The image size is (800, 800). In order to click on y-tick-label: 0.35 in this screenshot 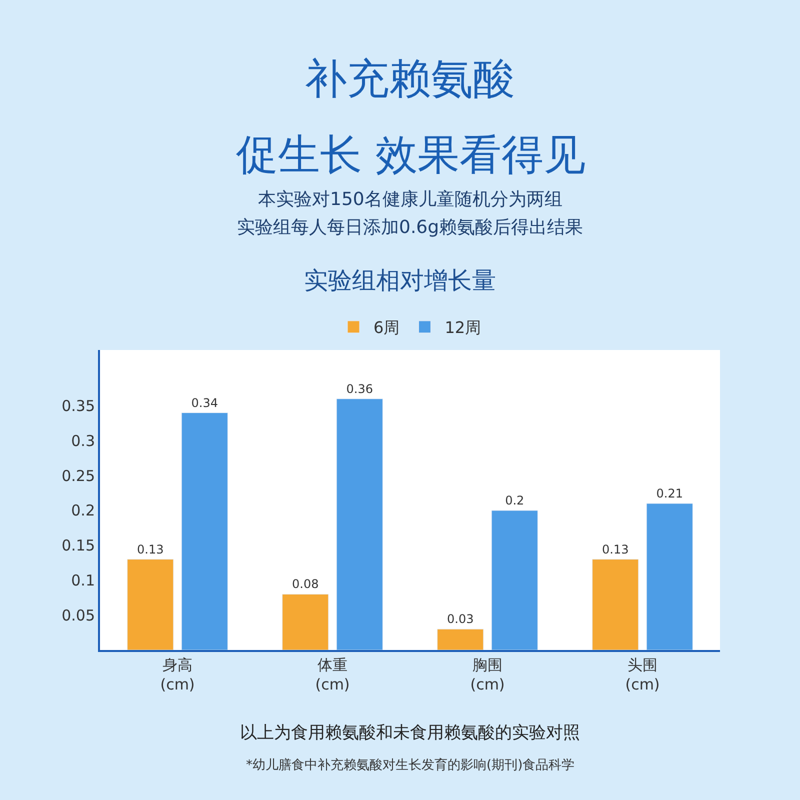, I will do `click(78, 406)`.